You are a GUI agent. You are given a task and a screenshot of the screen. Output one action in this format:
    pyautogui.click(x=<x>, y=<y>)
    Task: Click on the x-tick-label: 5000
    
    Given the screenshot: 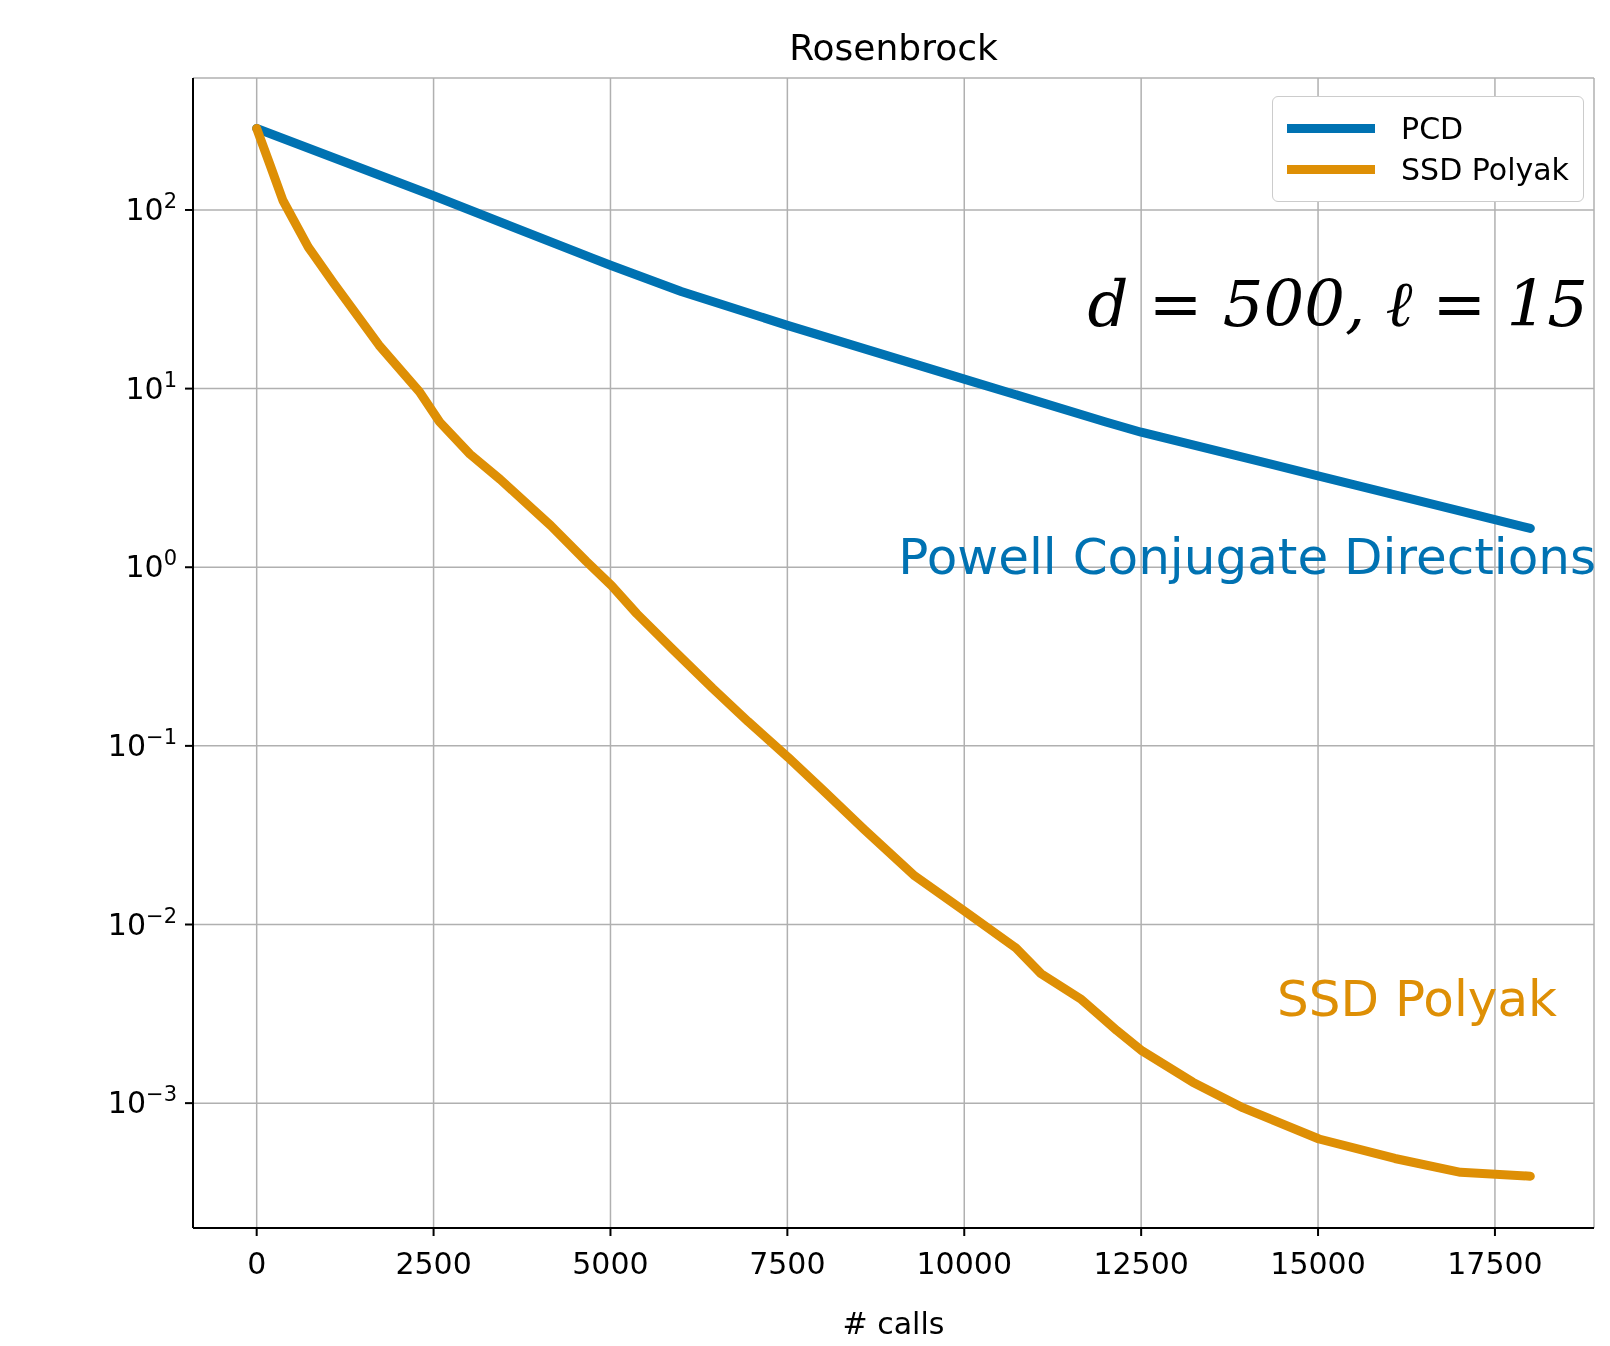 What is the action you would take?
    pyautogui.click(x=610, y=1263)
    